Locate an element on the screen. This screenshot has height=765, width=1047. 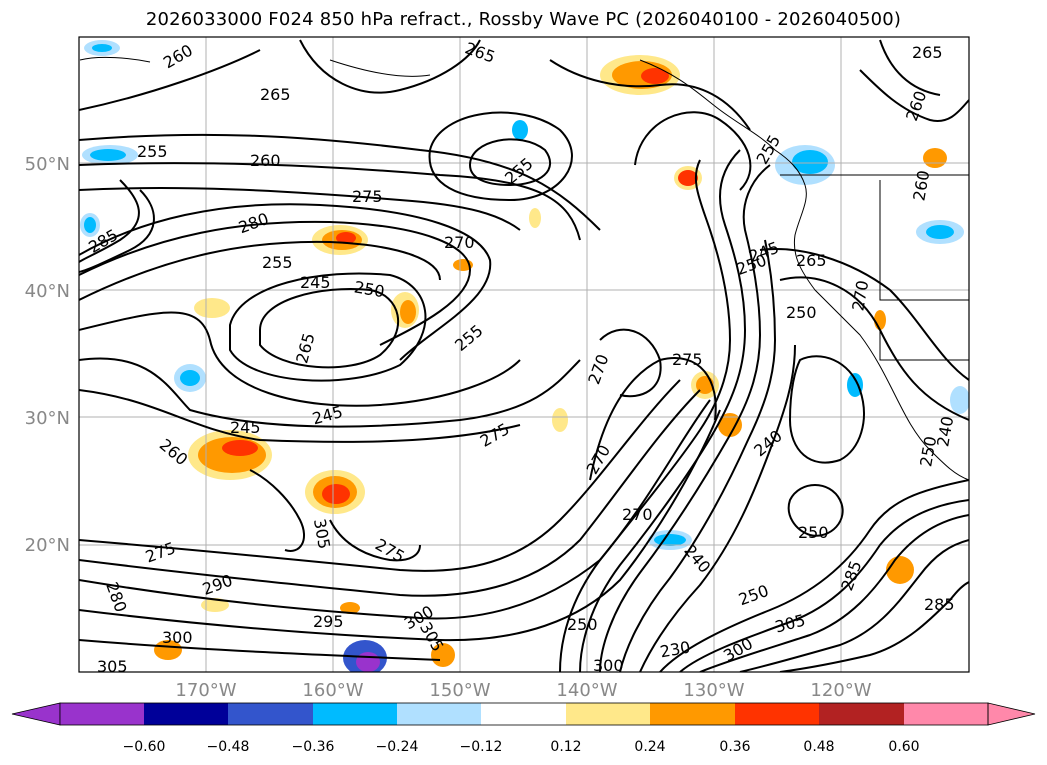
colorbar-tick-label: −0.60 is located at coordinates (144, 747).